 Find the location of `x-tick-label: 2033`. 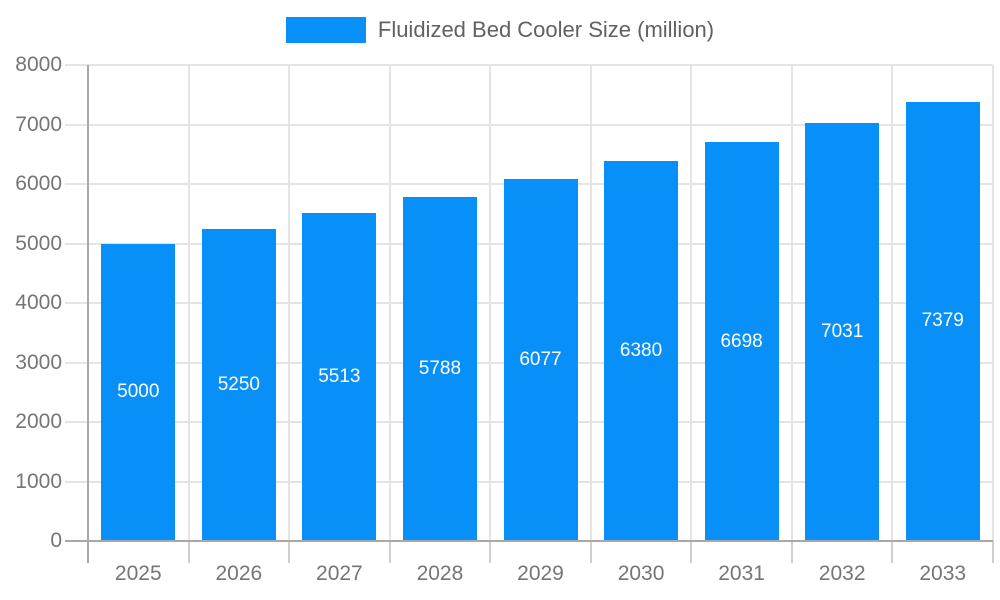

x-tick-label: 2033 is located at coordinates (943, 573).